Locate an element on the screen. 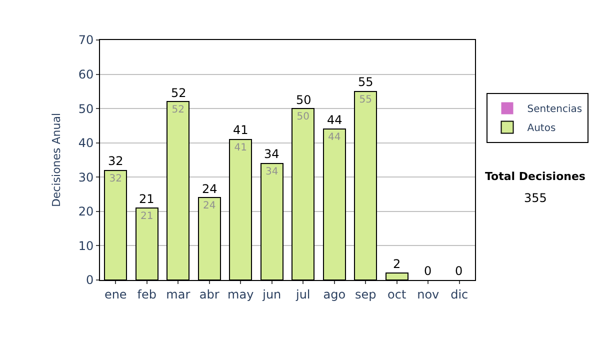 The image size is (600, 340). data-label: 55 is located at coordinates (365, 100).